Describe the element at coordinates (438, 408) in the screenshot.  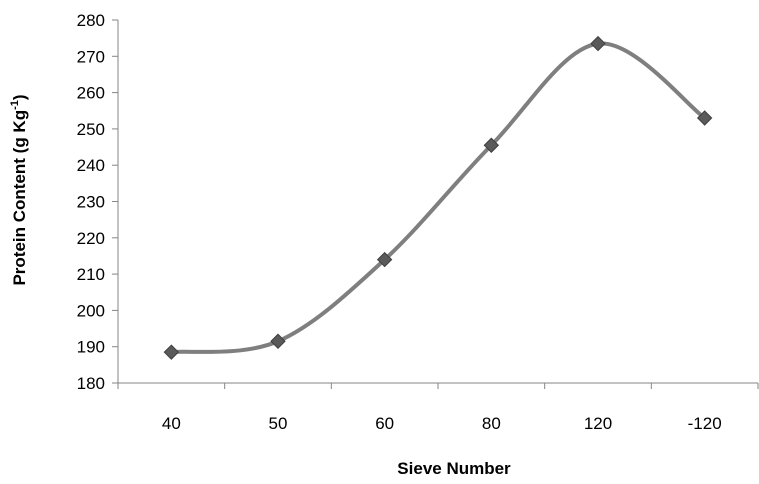
I see `x-ticks: 40 50 60 80 120 -120` at that location.